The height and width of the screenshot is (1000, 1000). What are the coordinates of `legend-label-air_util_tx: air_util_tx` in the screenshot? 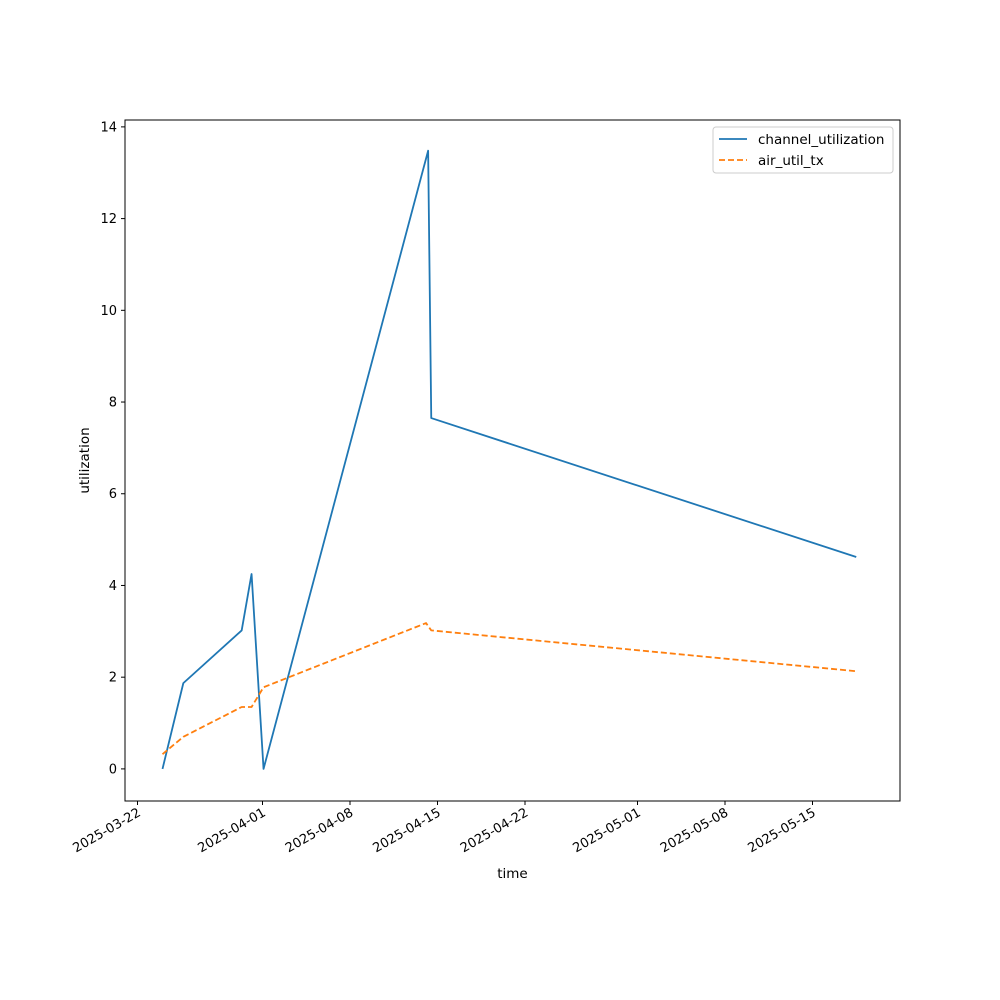 It's located at (791, 161).